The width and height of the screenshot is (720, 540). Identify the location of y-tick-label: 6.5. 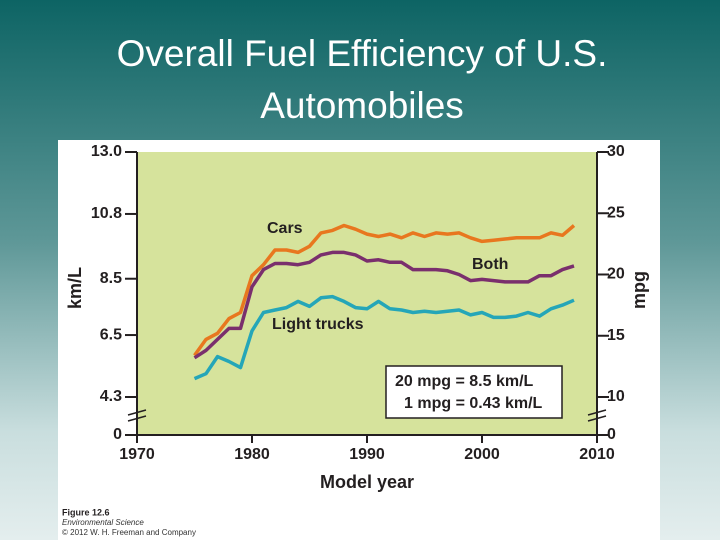
(111, 334).